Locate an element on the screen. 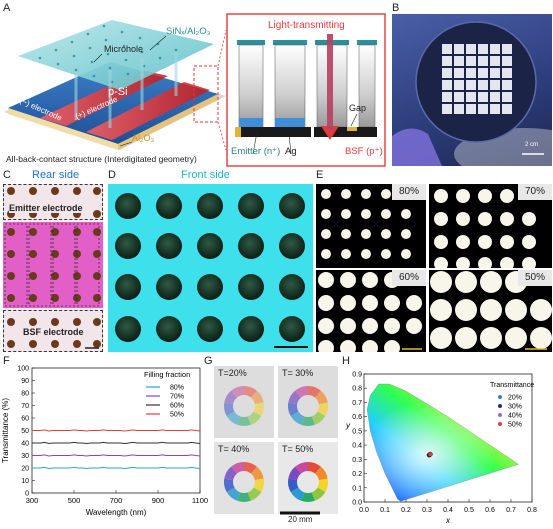 Image resolution: width=553 pixels, height=529 pixels. y-tick-label: 20 is located at coordinates (25, 469).